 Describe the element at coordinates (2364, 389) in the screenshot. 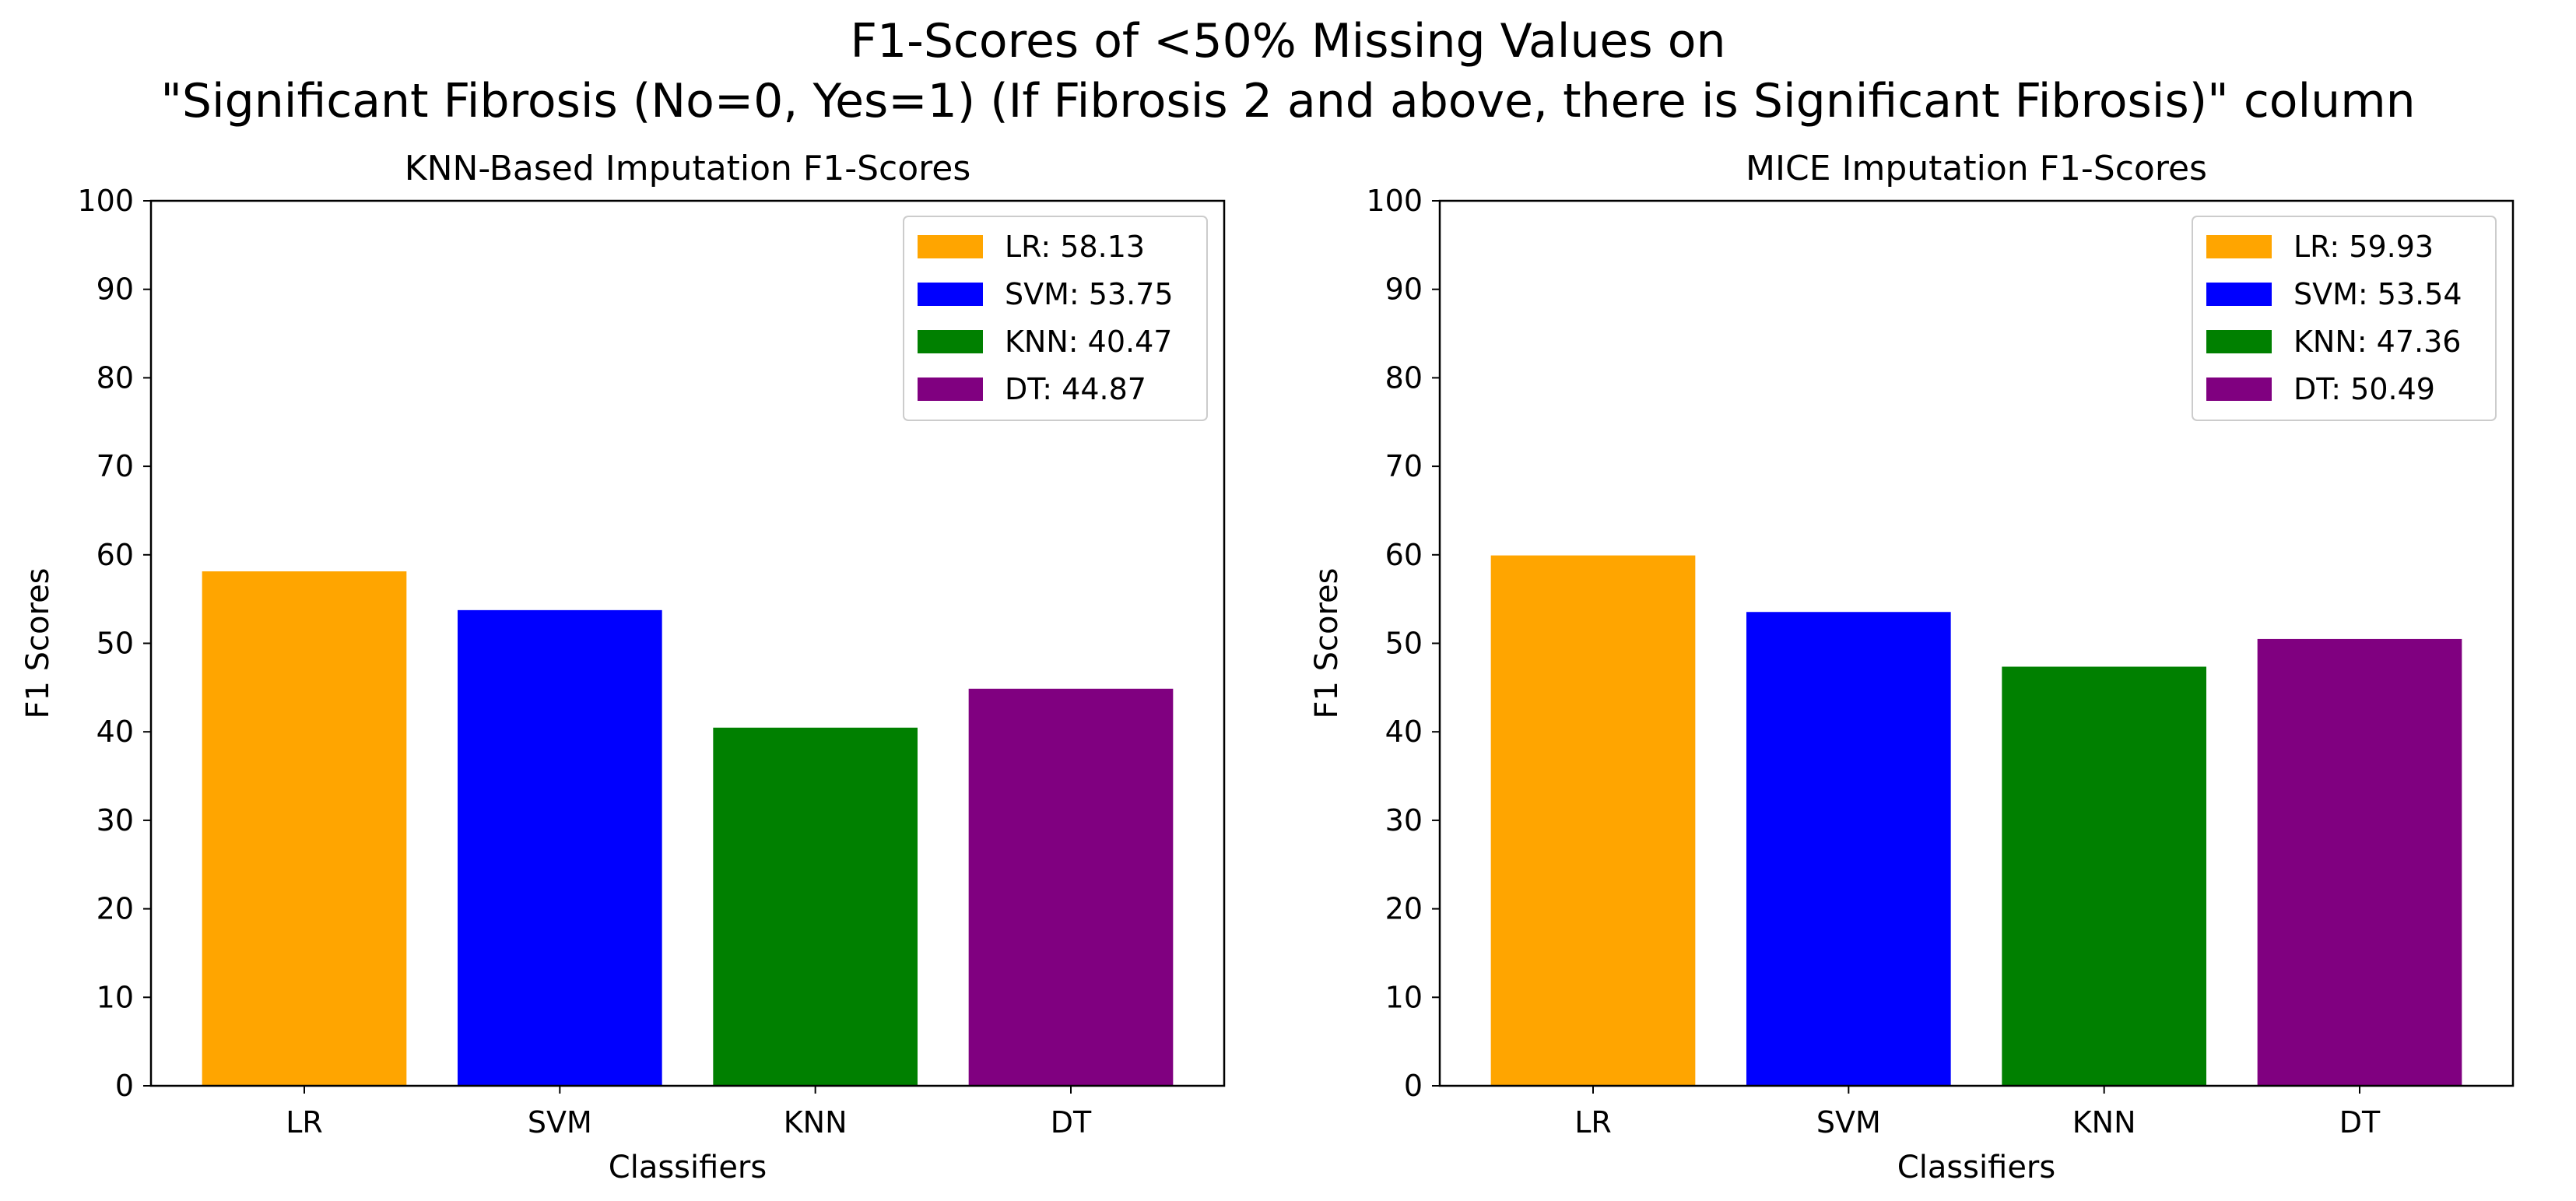

I see `legend-label-dt: DT: 50.49` at that location.